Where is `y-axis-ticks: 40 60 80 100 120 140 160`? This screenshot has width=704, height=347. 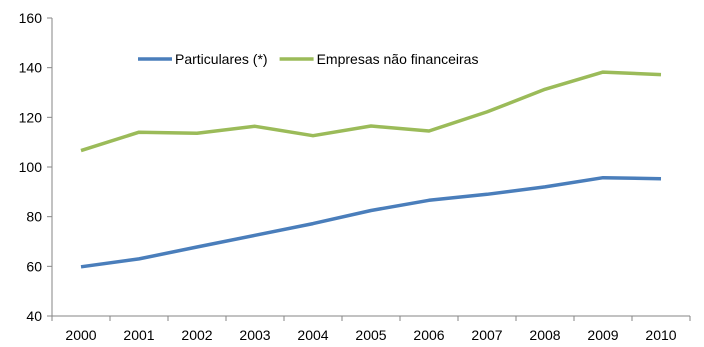
y-axis-ticks: 40 60 80 100 120 140 160 is located at coordinates (35, 167).